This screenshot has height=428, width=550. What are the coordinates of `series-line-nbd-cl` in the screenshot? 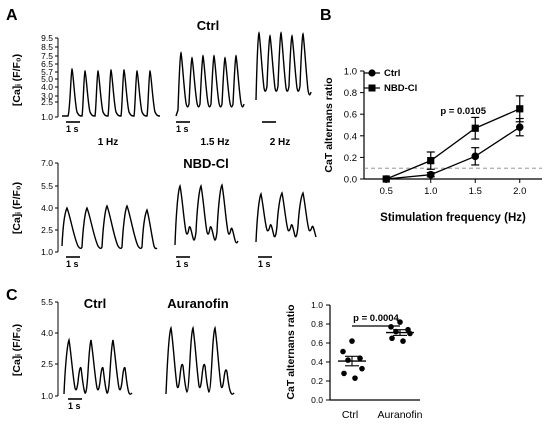 It's located at (453, 144).